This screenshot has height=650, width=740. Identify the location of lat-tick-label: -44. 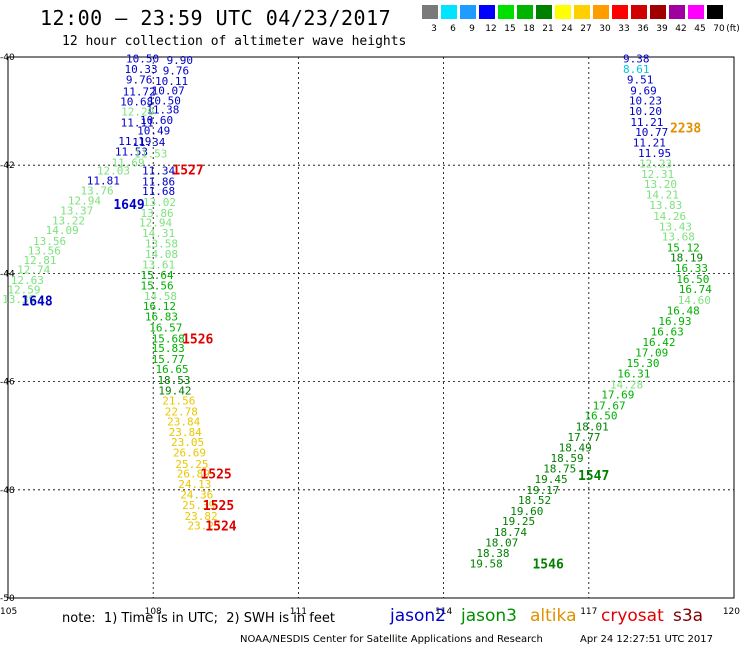
(7, 274).